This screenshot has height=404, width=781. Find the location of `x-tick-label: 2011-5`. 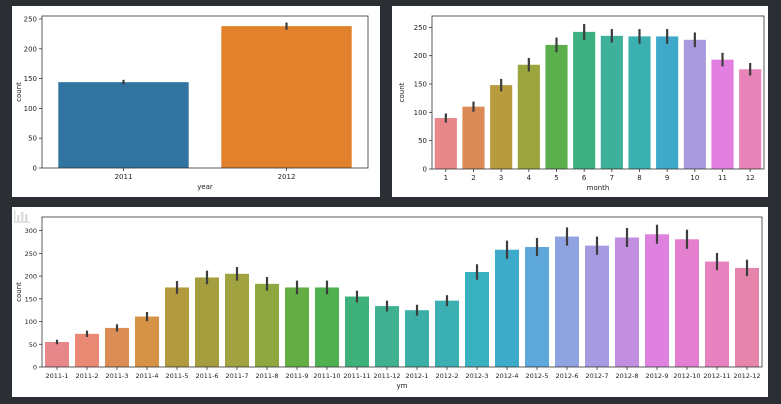

x-tick-label: 2011-5 is located at coordinates (176, 376).